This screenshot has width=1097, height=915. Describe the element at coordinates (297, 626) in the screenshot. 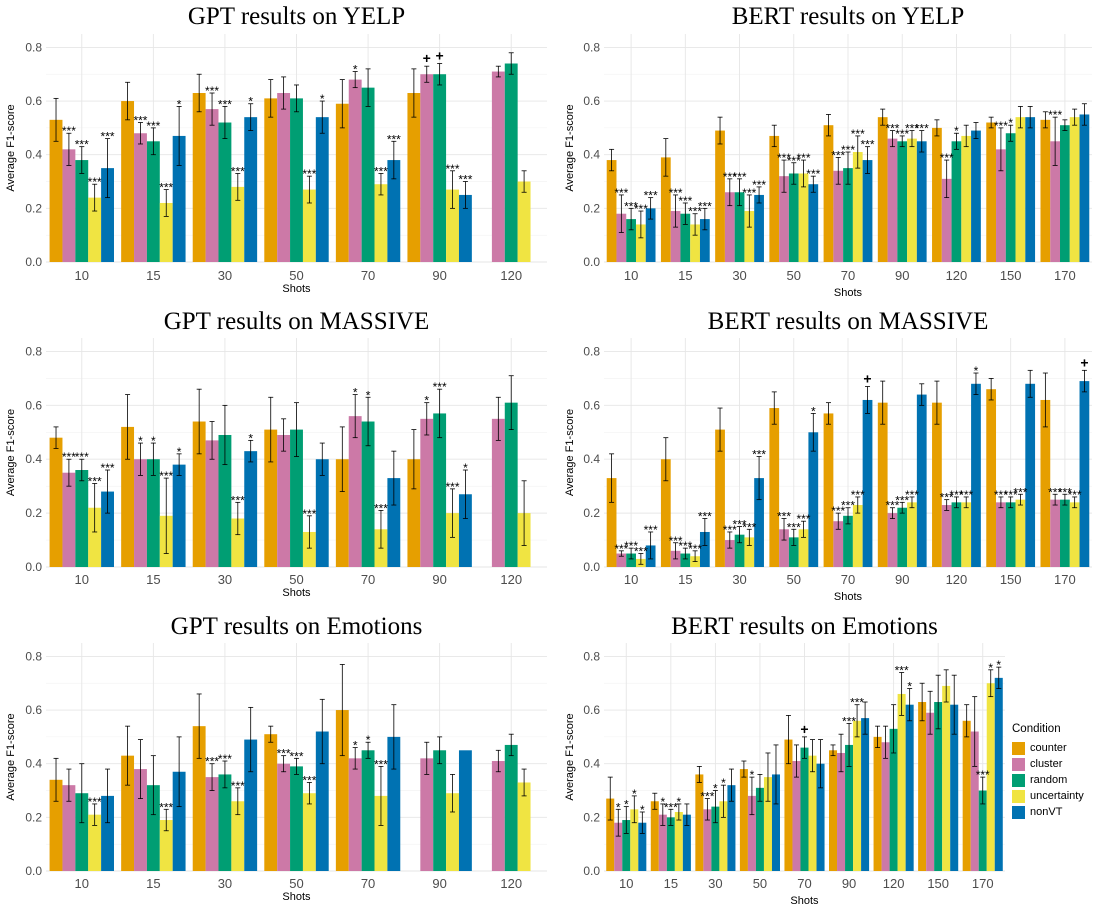

I see `chart-title: GPT results on Emotions` at that location.